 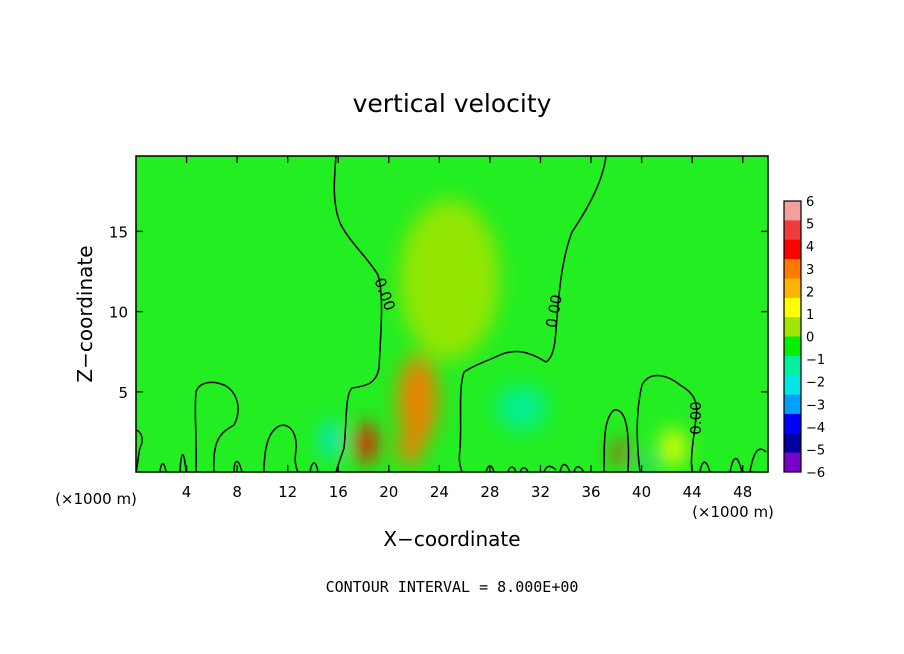 I want to click on x-tick-label: 32, so click(x=540, y=492).